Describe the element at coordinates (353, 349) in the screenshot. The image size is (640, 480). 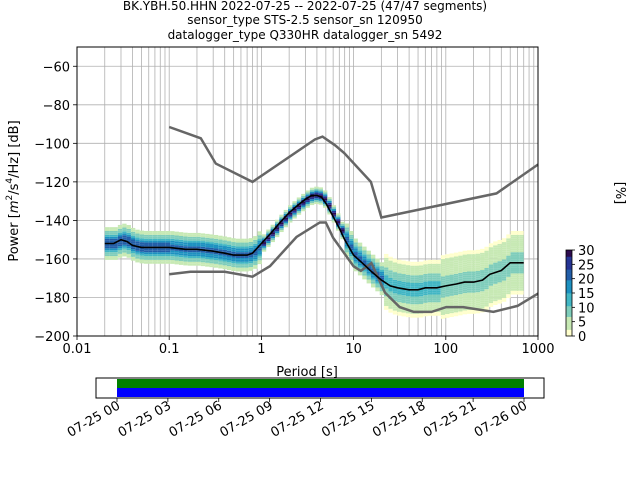
I see `x-tick-label: 10` at that location.